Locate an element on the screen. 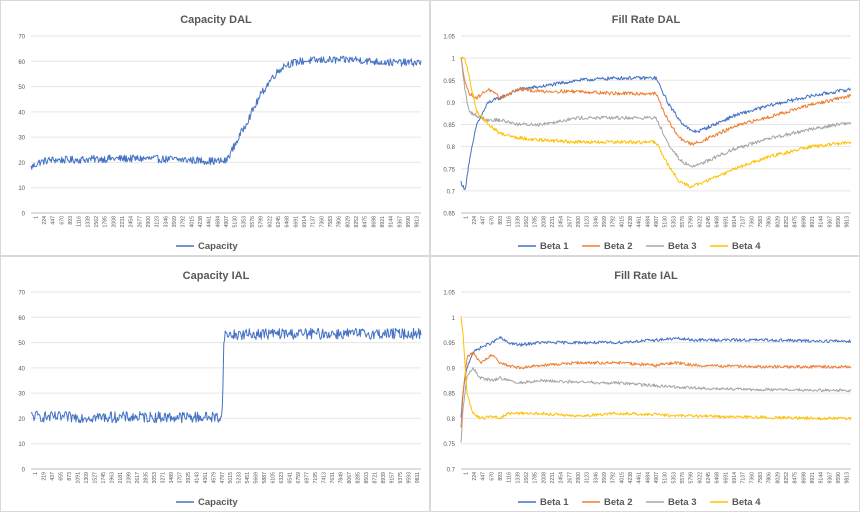 Image resolution: width=860 pixels, height=512 pixels. x-tick-label: 670 is located at coordinates (492, 476).